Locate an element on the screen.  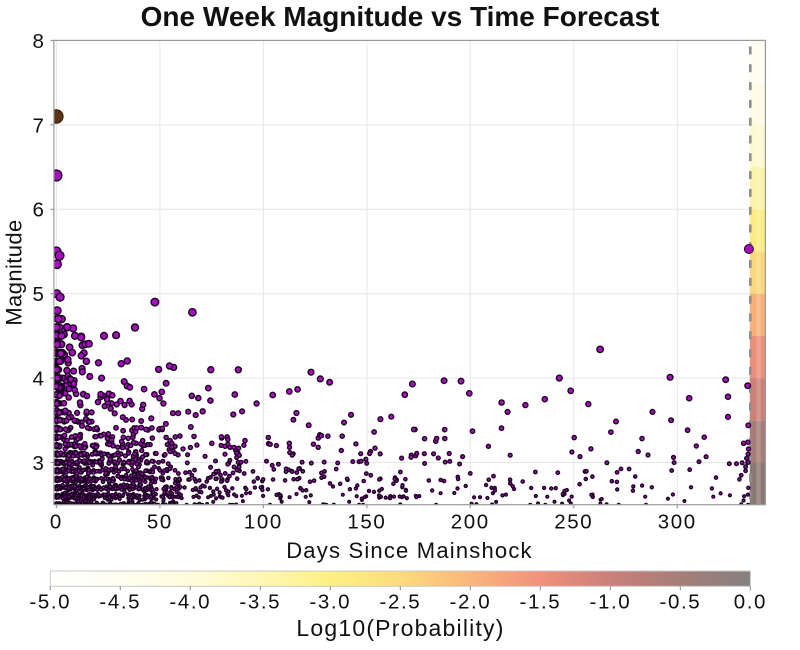
svg-text: 0 is located at coordinates (56, 522).